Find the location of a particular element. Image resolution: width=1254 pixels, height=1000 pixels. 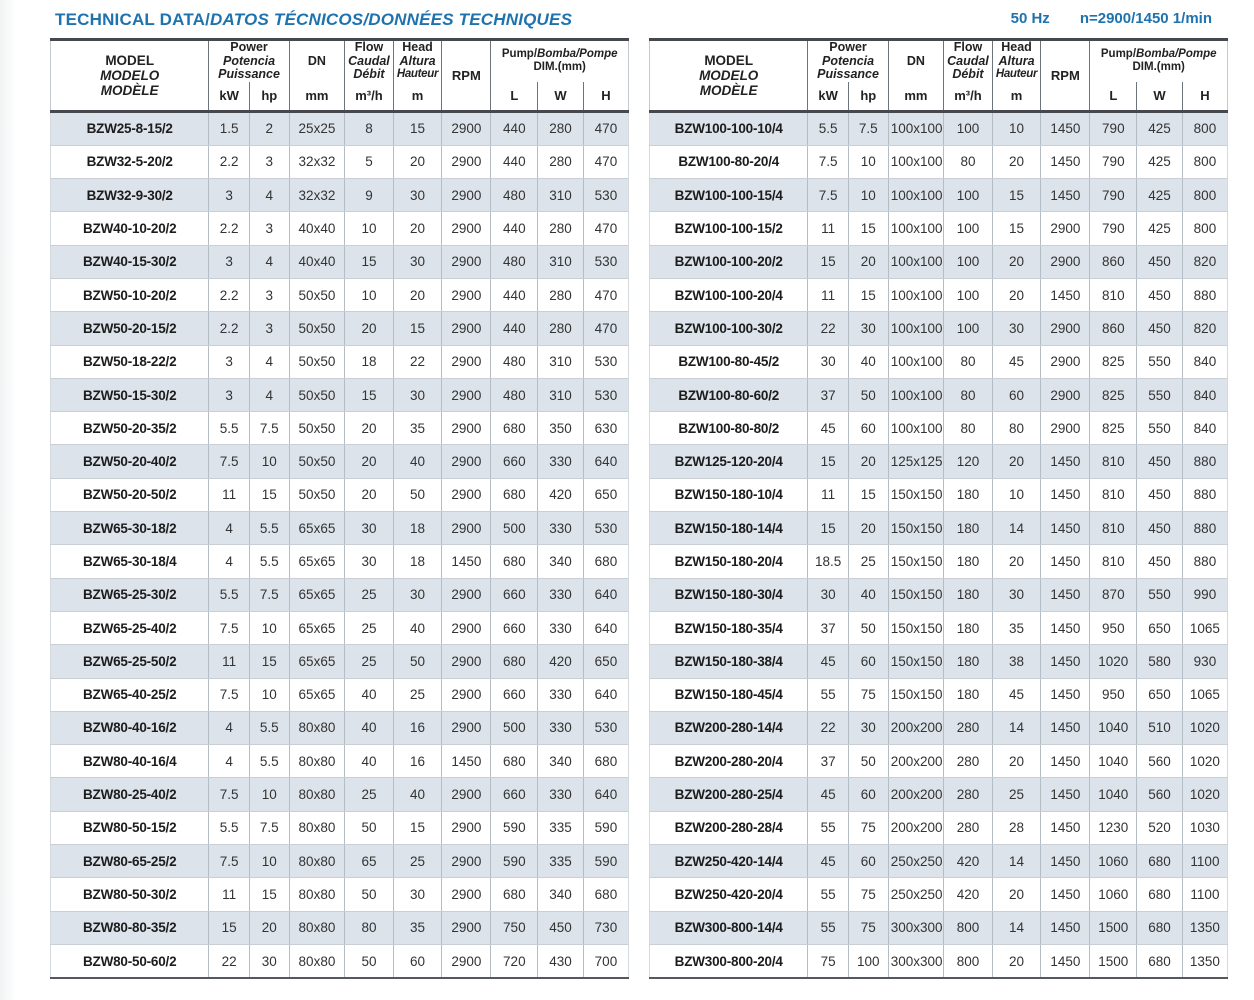

cell-model: BZW150-180-38/4 is located at coordinates (728, 661).